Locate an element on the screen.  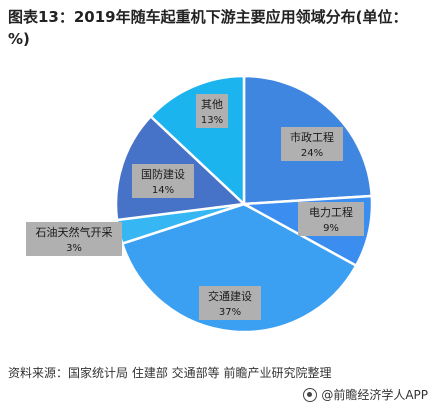
slice-label: 交通建设 37% is located at coordinates (230, 303).